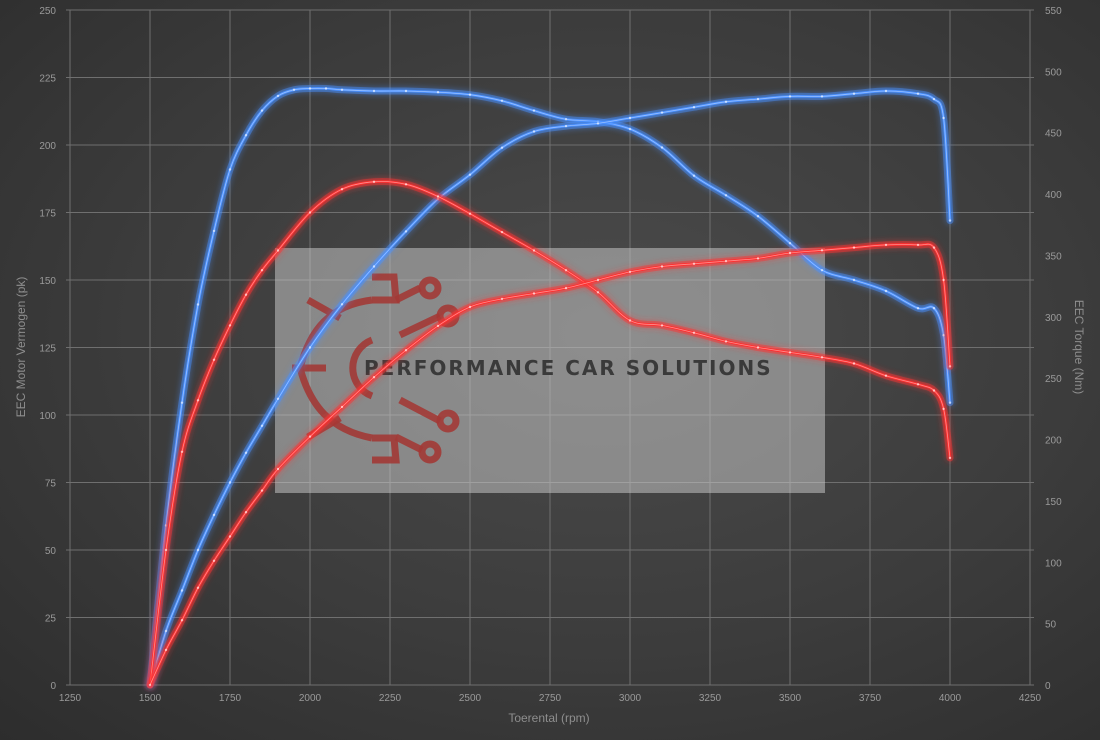 Image resolution: width=1100 pixels, height=740 pixels. I want to click on x-tick-label: 4000, so click(950, 698).